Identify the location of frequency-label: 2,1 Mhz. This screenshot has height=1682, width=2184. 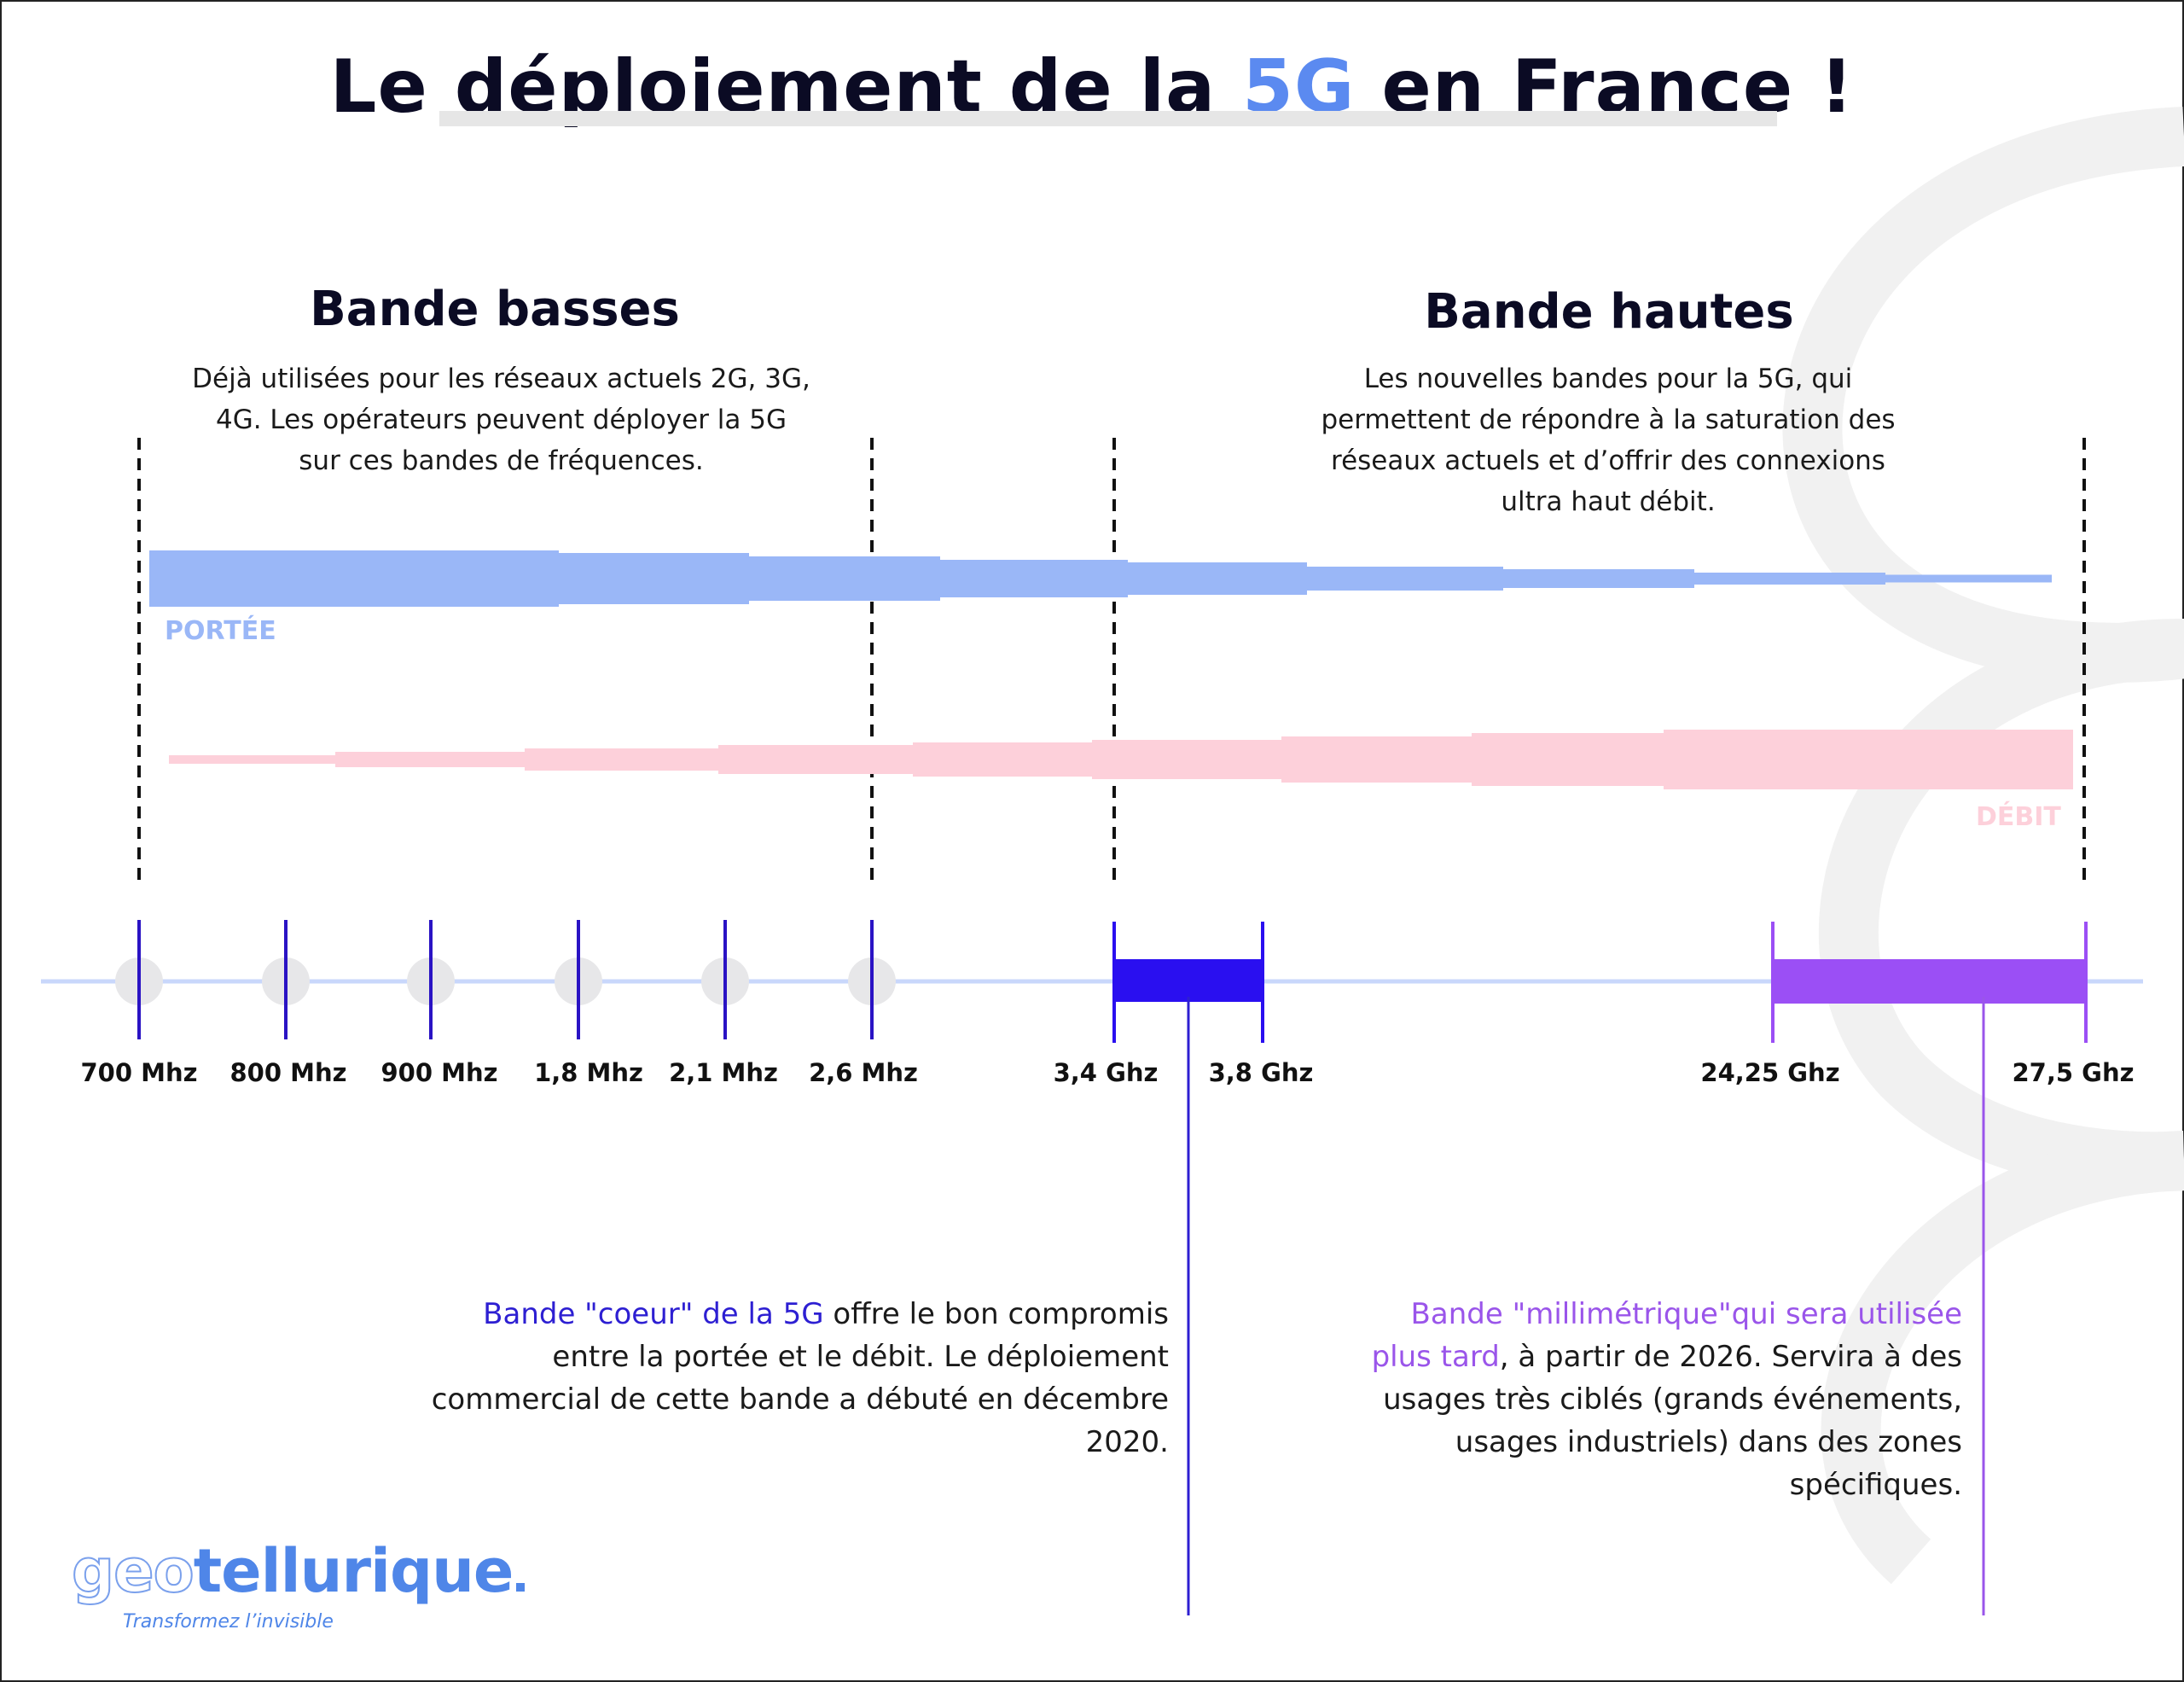
(724, 1072).